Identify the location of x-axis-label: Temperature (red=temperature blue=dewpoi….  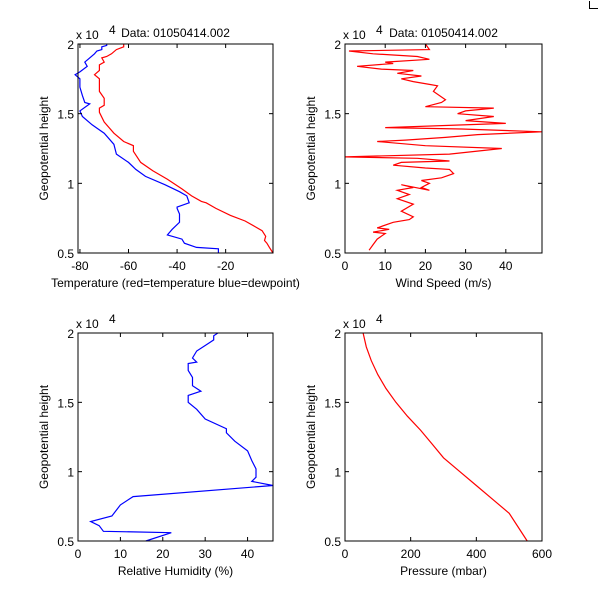
(175, 283).